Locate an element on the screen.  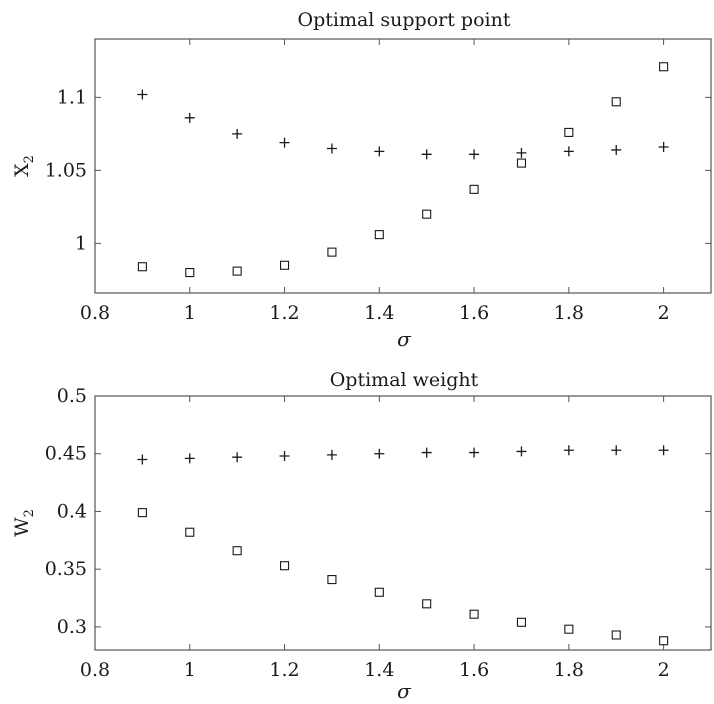
support-point-ylabel: X2 is located at coordinates (24, 166).